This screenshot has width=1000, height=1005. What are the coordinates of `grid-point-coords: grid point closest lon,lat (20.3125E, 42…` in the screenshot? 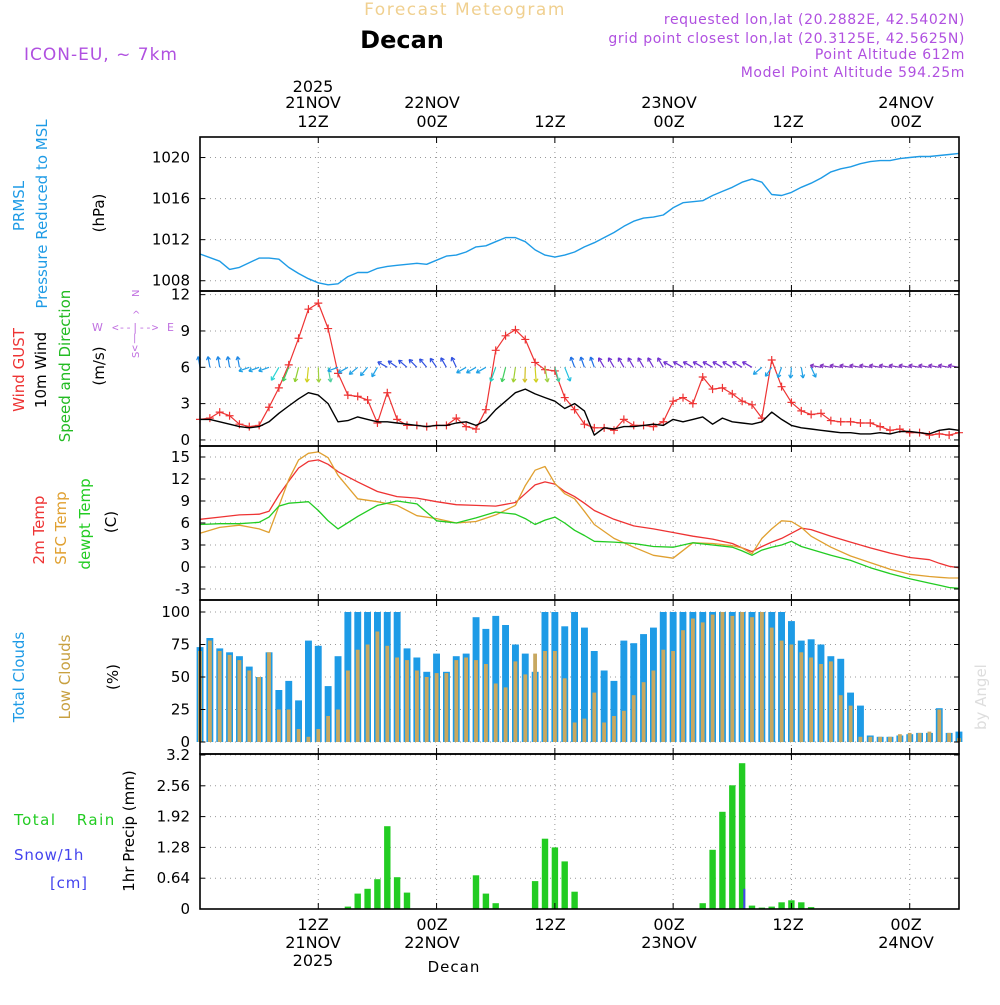 It's located at (786, 39).